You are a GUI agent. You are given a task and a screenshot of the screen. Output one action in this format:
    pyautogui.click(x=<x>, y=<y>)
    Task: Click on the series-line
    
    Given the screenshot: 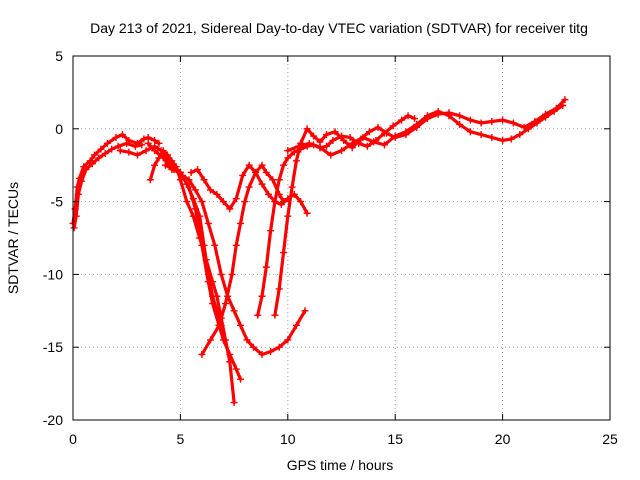 What is the action you would take?
    pyautogui.click(x=235, y=260)
    